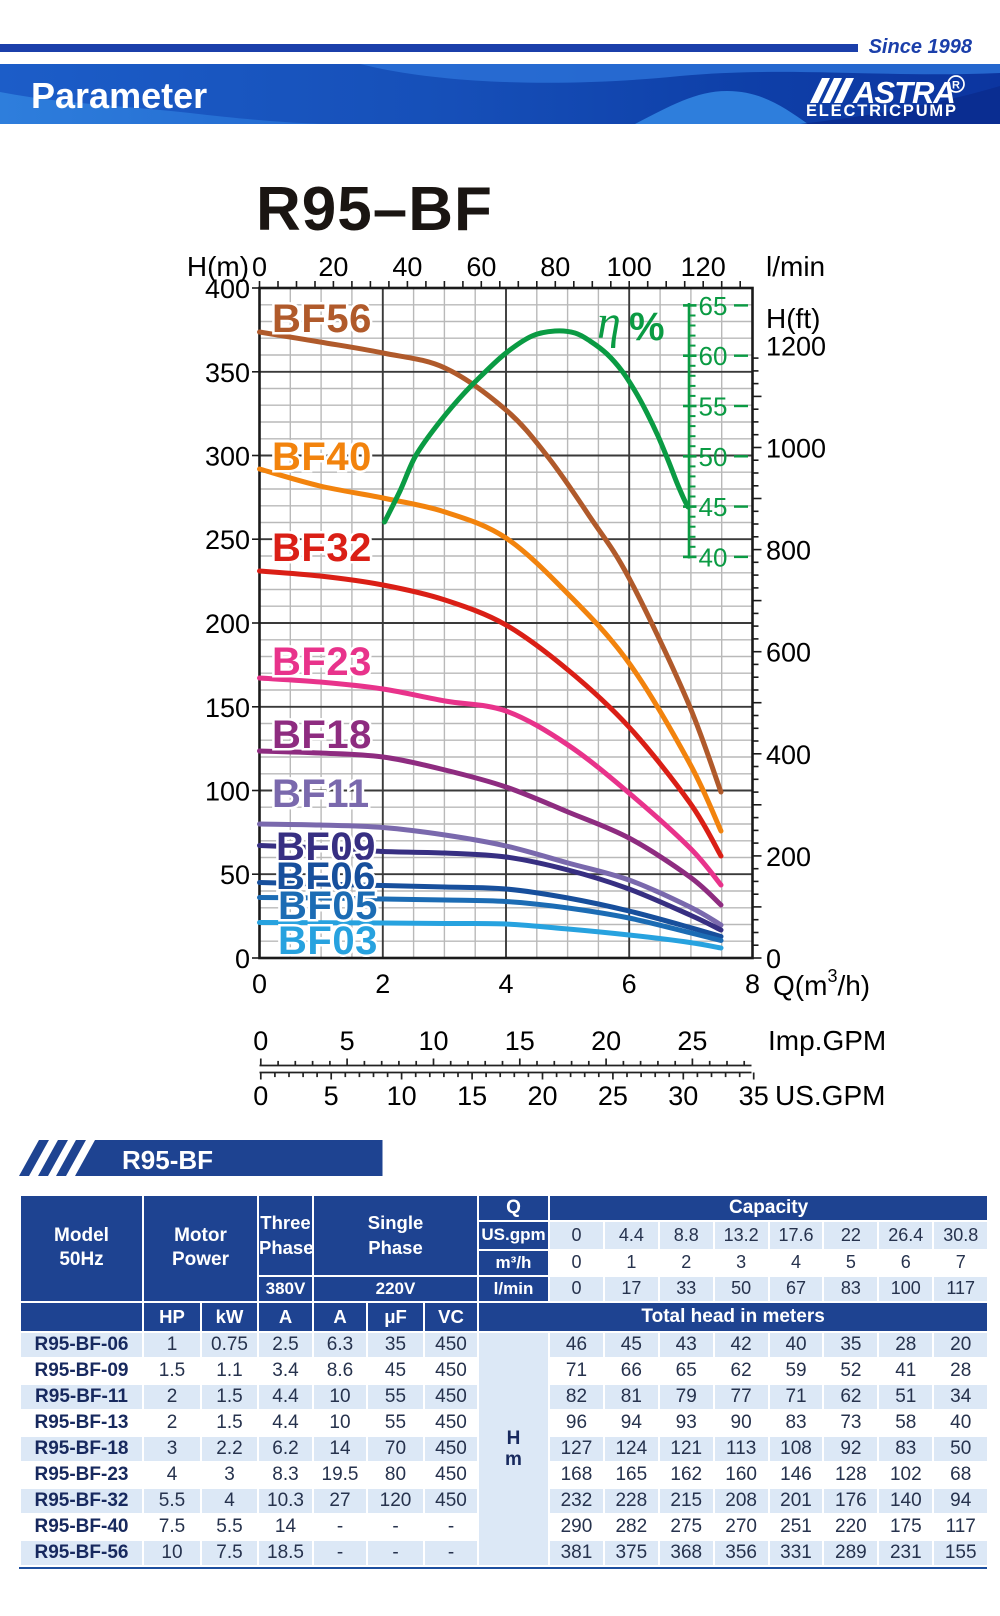  I want to click on svg-text: US.GPM, so click(830, 1095).